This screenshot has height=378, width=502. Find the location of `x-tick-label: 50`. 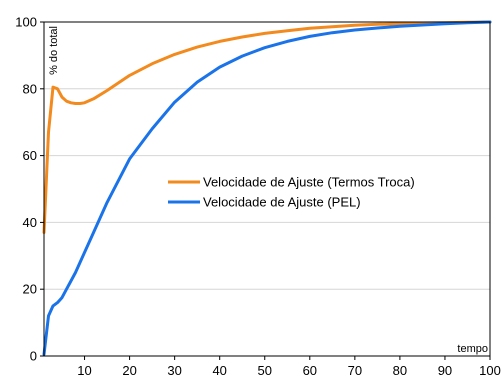

x-tick-label: 50 is located at coordinates (265, 370).